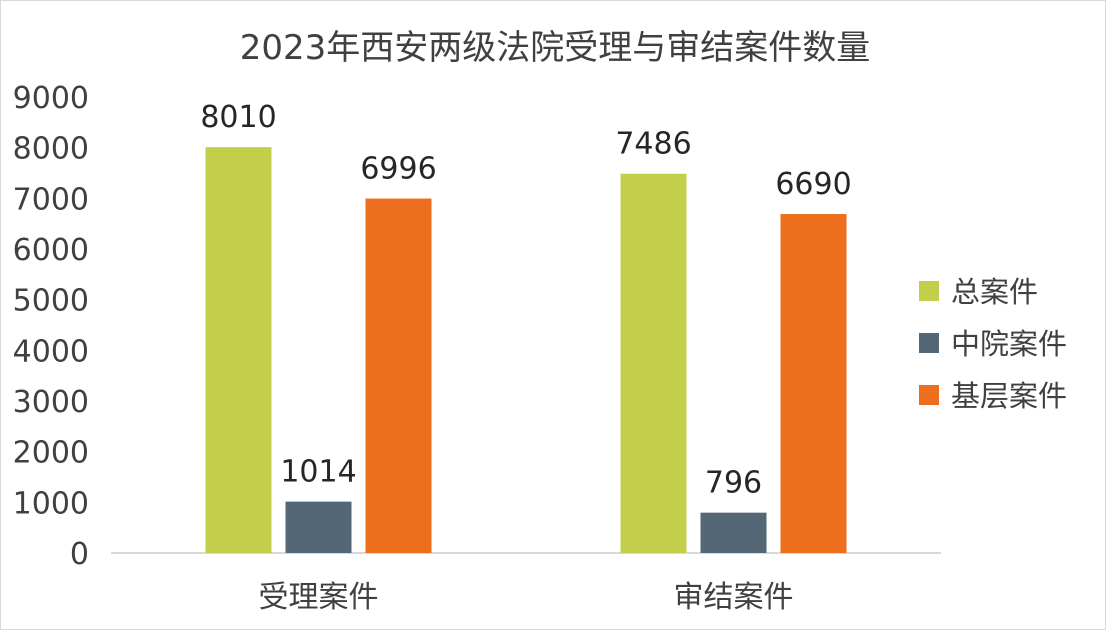 The image size is (1106, 630). Describe the element at coordinates (51, 301) in the screenshot. I see `y-tick-label: 5000` at that location.